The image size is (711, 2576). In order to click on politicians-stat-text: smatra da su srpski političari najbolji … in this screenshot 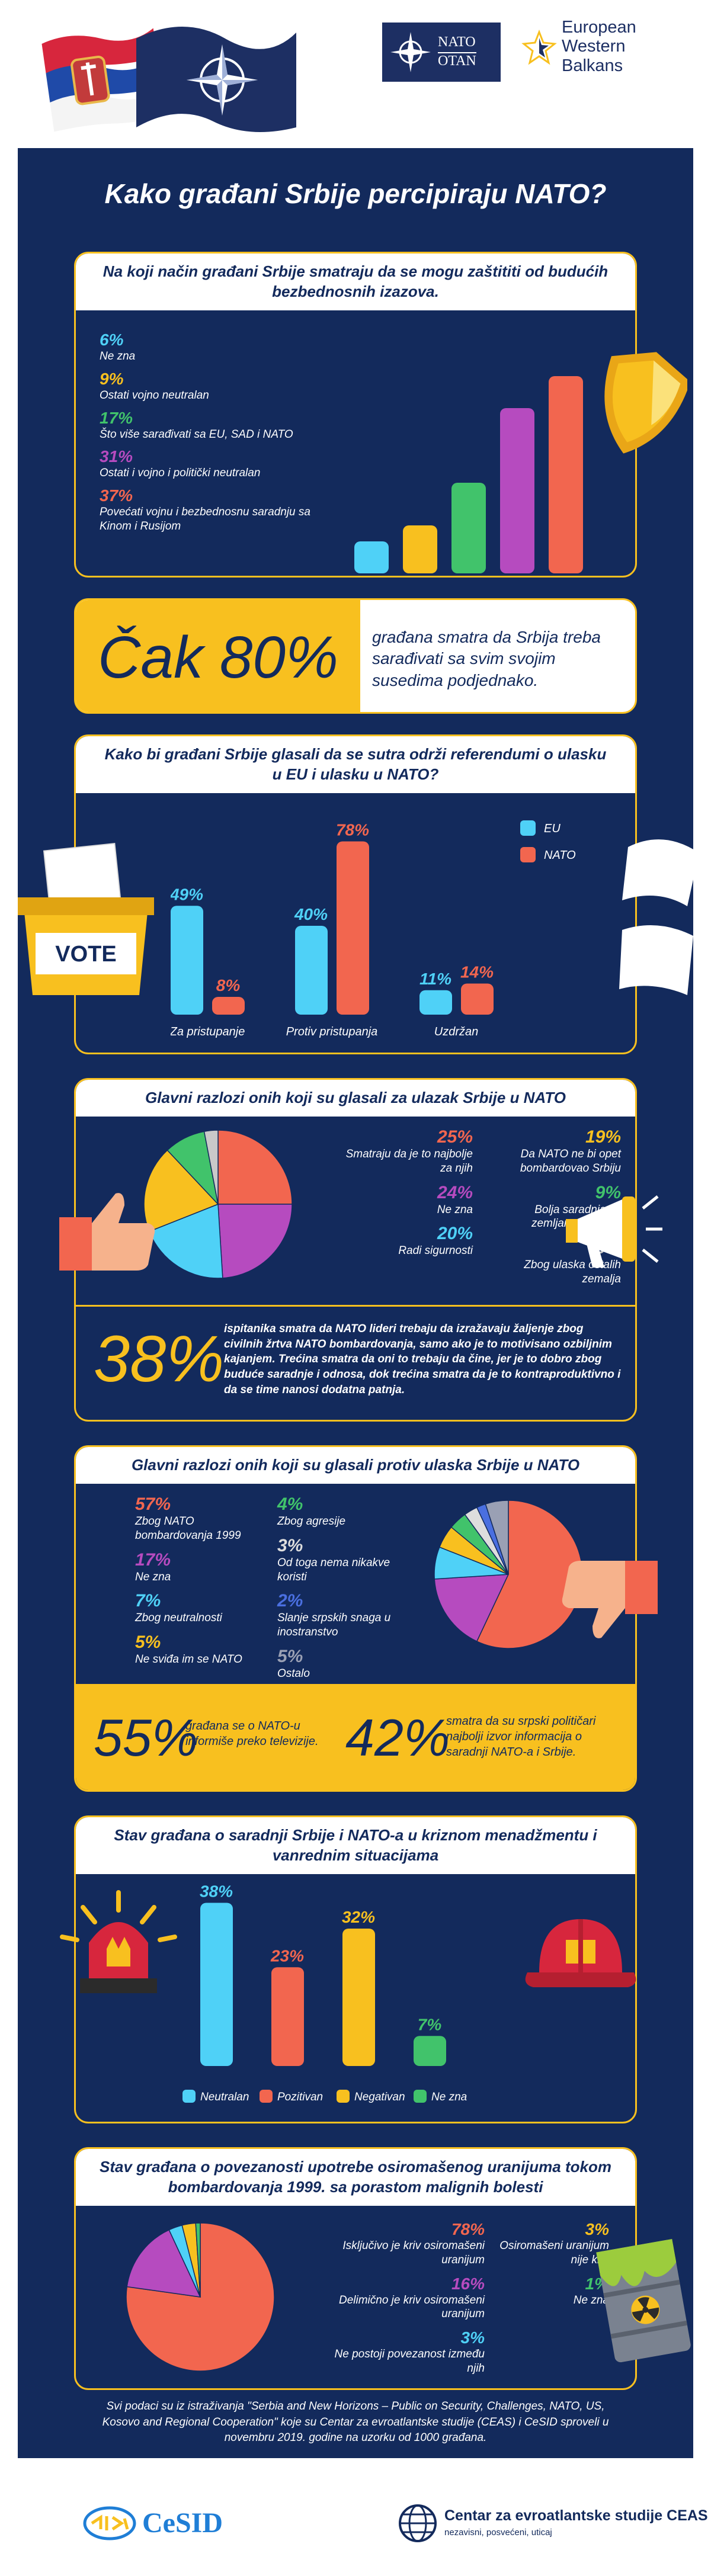, I will do `click(521, 1737)`.